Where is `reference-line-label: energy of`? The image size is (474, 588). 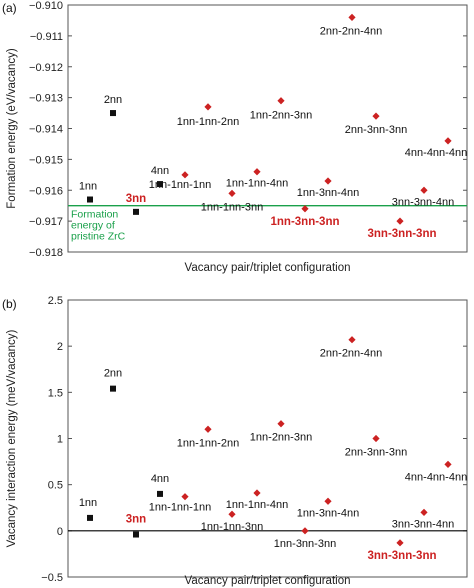 reference-line-label: energy of is located at coordinates (93, 226).